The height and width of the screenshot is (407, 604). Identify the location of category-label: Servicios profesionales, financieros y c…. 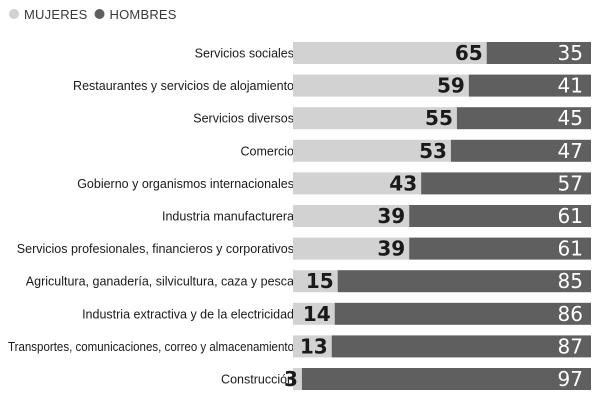
(155, 249).